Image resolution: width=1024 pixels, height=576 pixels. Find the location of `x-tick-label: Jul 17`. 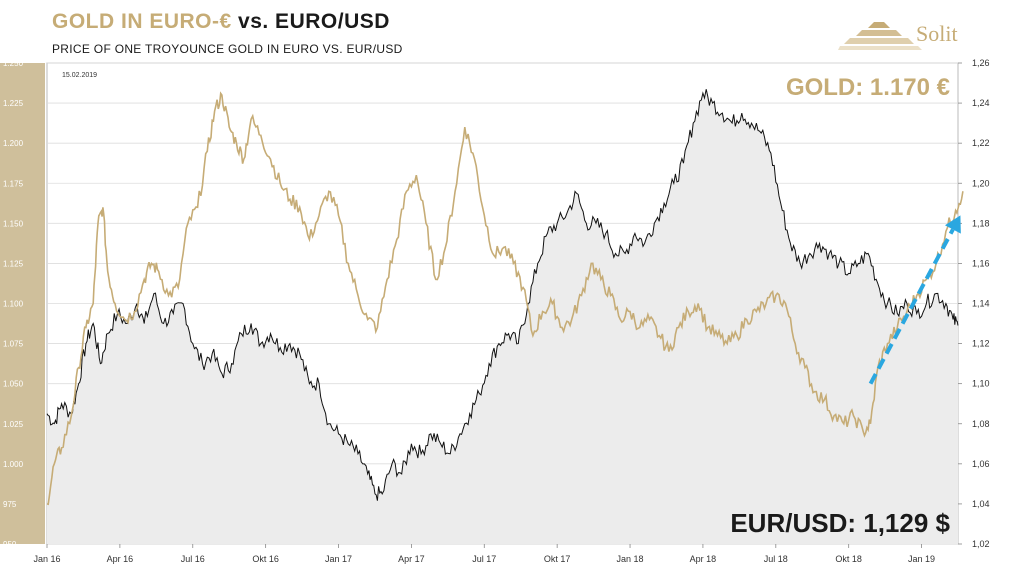

x-tick-label: Jul 17 is located at coordinates (484, 559).